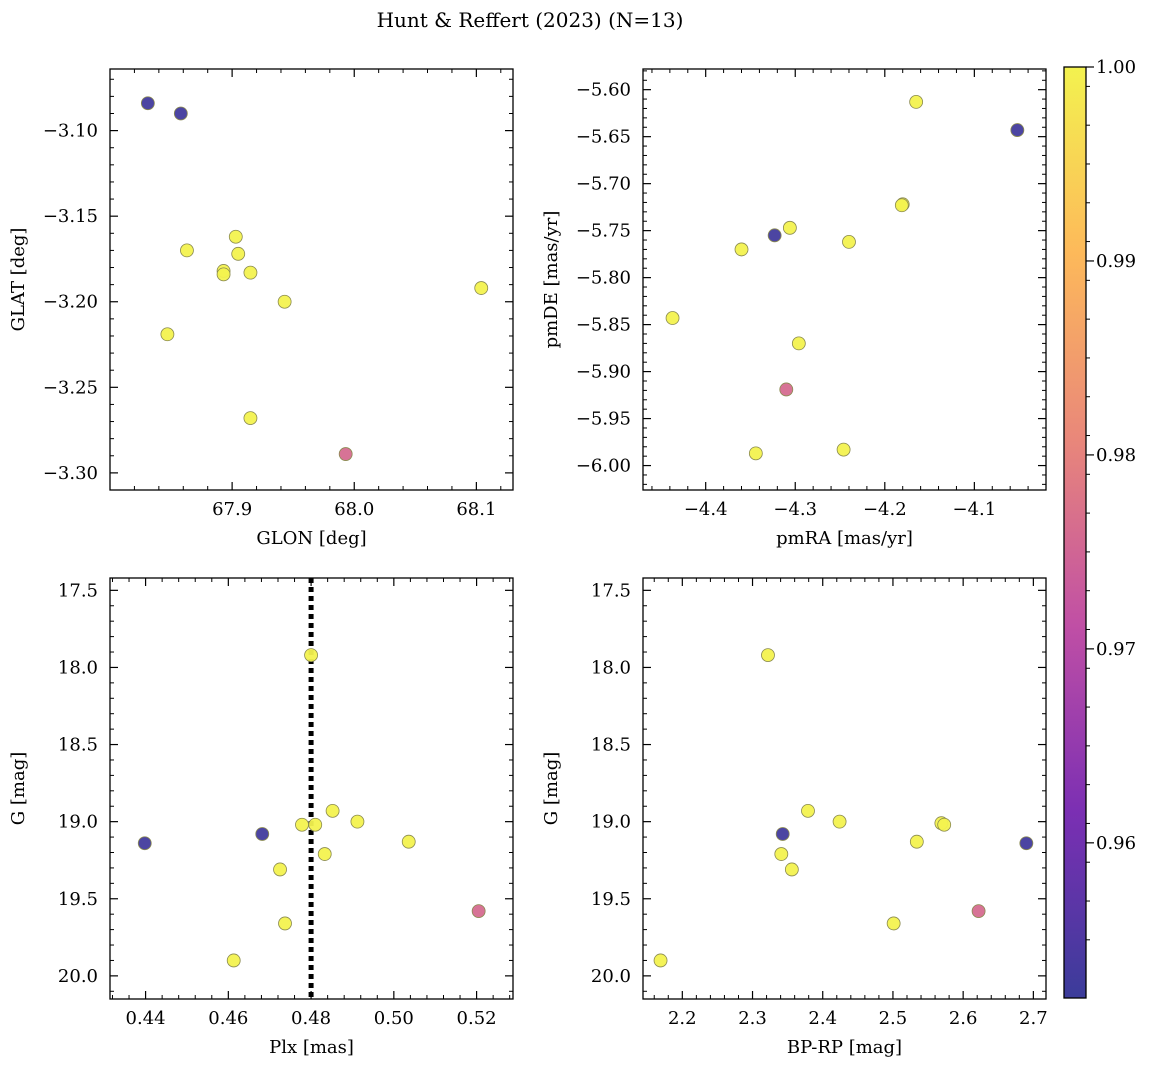 The image size is (1149, 1067). I want to click on x-tick-label: 2.3, so click(752, 1018).